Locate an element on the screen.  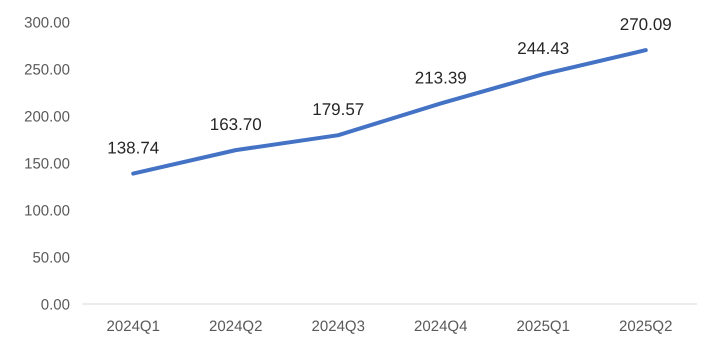
x-tick-label: 2024Q3 is located at coordinates (338, 326).